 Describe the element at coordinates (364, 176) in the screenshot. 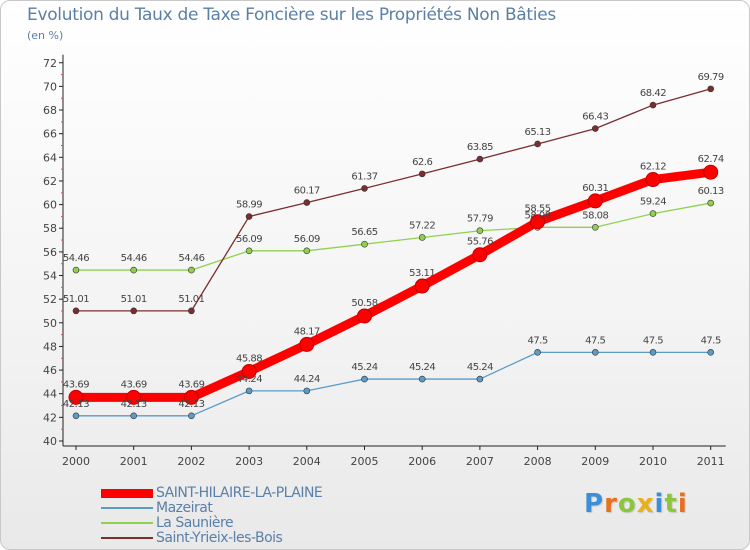

I see `data-label-saint-yrieix-les-bois: 61.37` at that location.